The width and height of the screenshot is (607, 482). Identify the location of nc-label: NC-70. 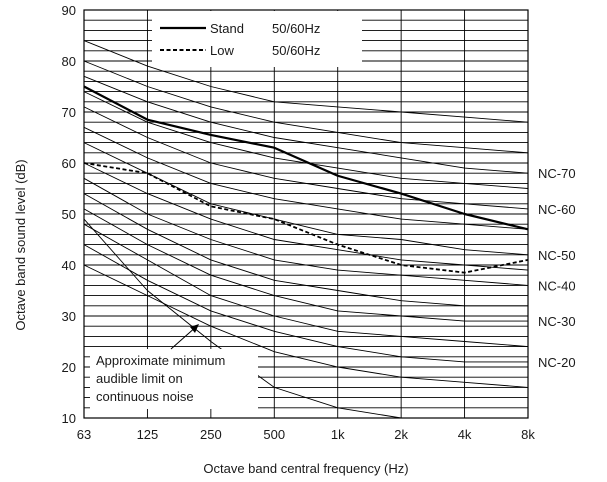
(557, 173).